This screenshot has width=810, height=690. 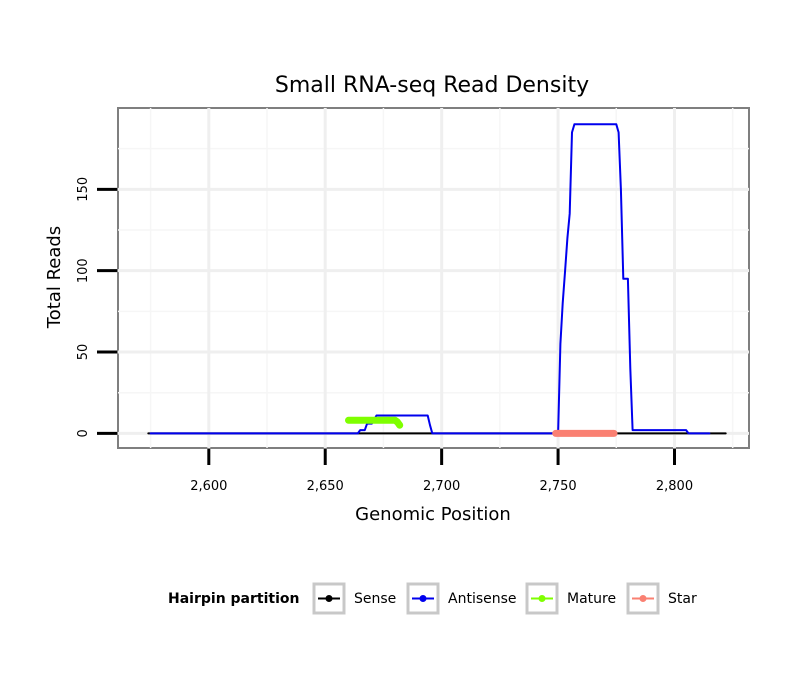 What do you see at coordinates (83, 189) in the screenshot?
I see `y-tick-label: 150` at bounding box center [83, 189].